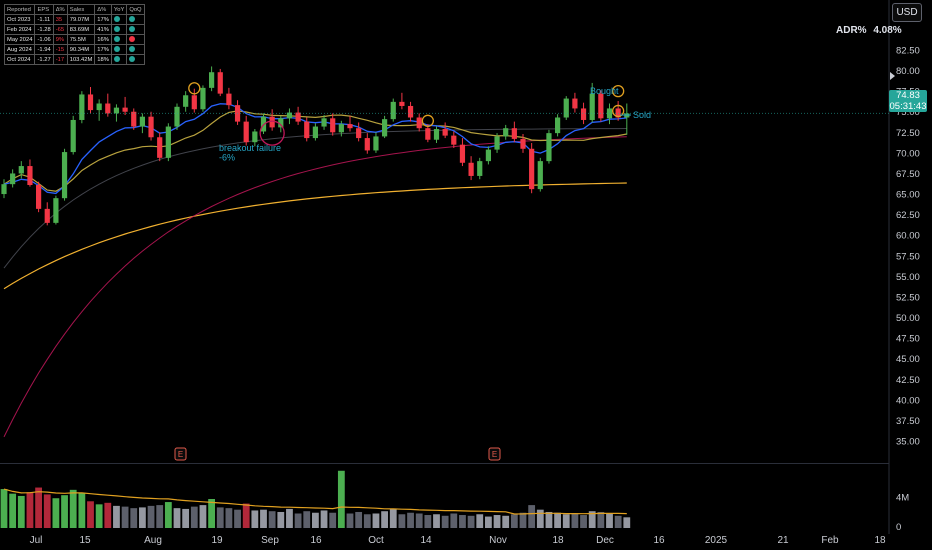 Image resolution: width=932 pixels, height=550 pixels. I want to click on price-tick-label: 47.50, so click(908, 339).